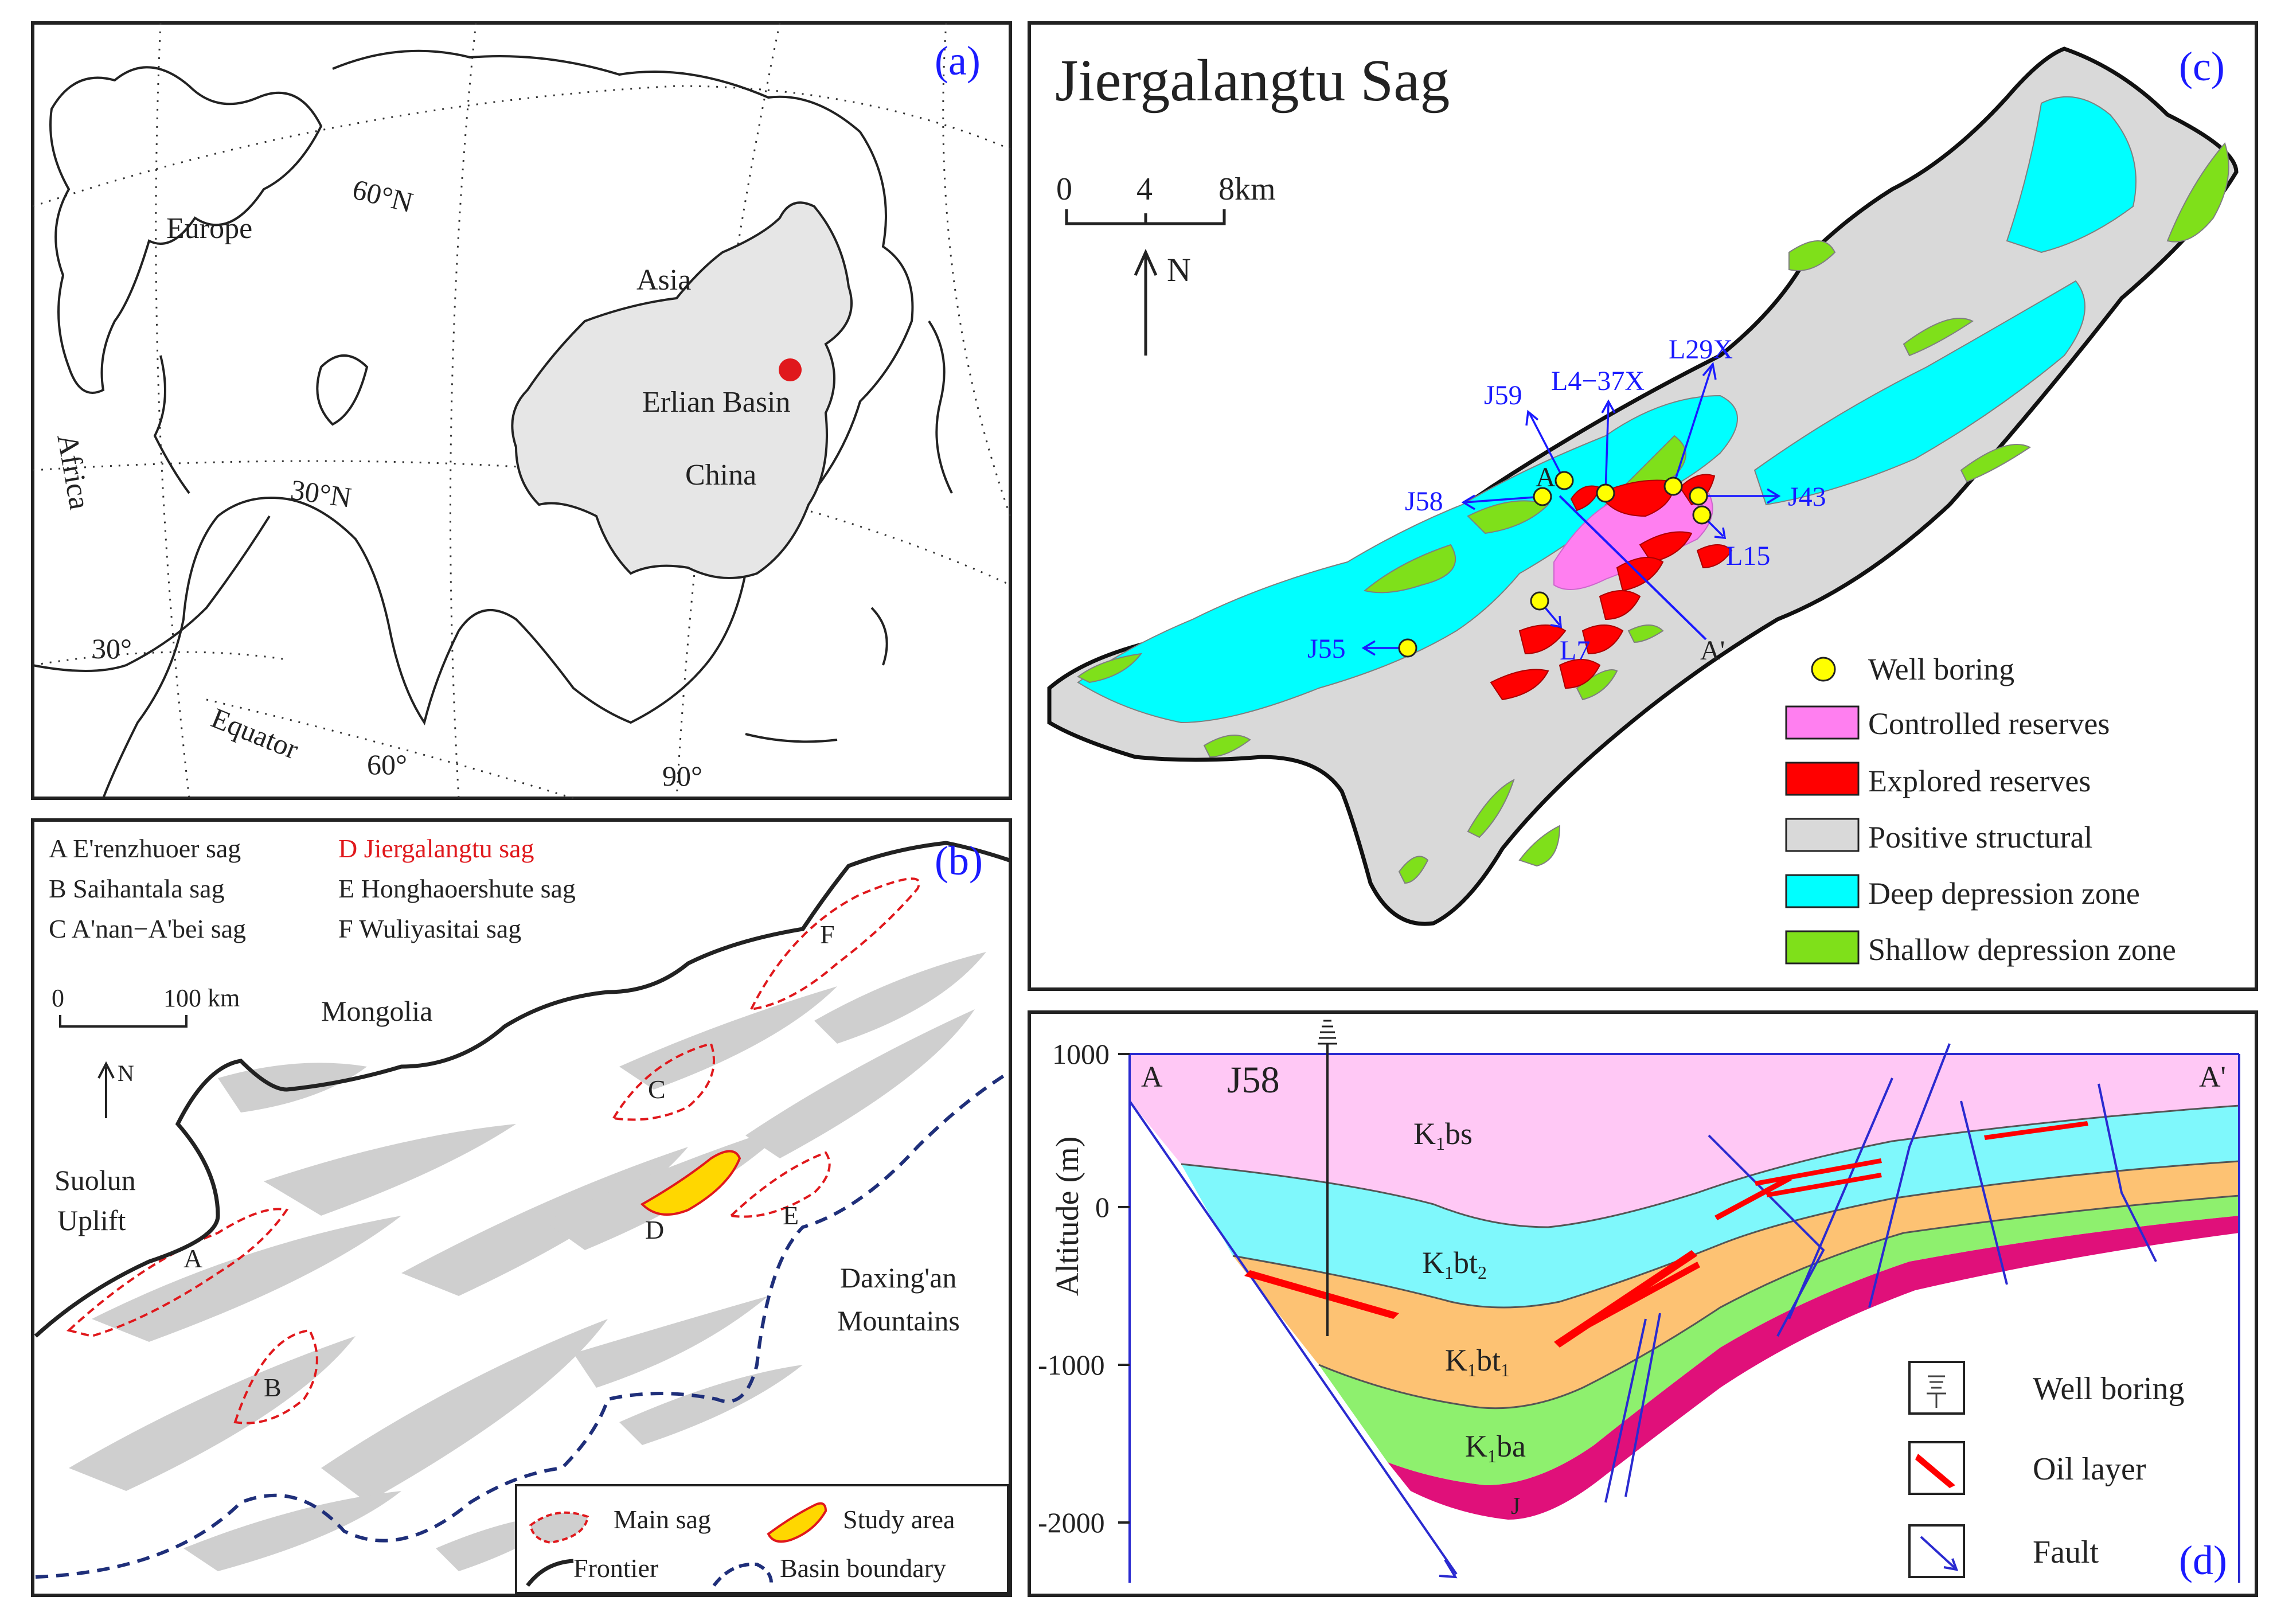  What do you see at coordinates (2089, 1469) in the screenshot?
I see `svg-text: Oil layer` at bounding box center [2089, 1469].